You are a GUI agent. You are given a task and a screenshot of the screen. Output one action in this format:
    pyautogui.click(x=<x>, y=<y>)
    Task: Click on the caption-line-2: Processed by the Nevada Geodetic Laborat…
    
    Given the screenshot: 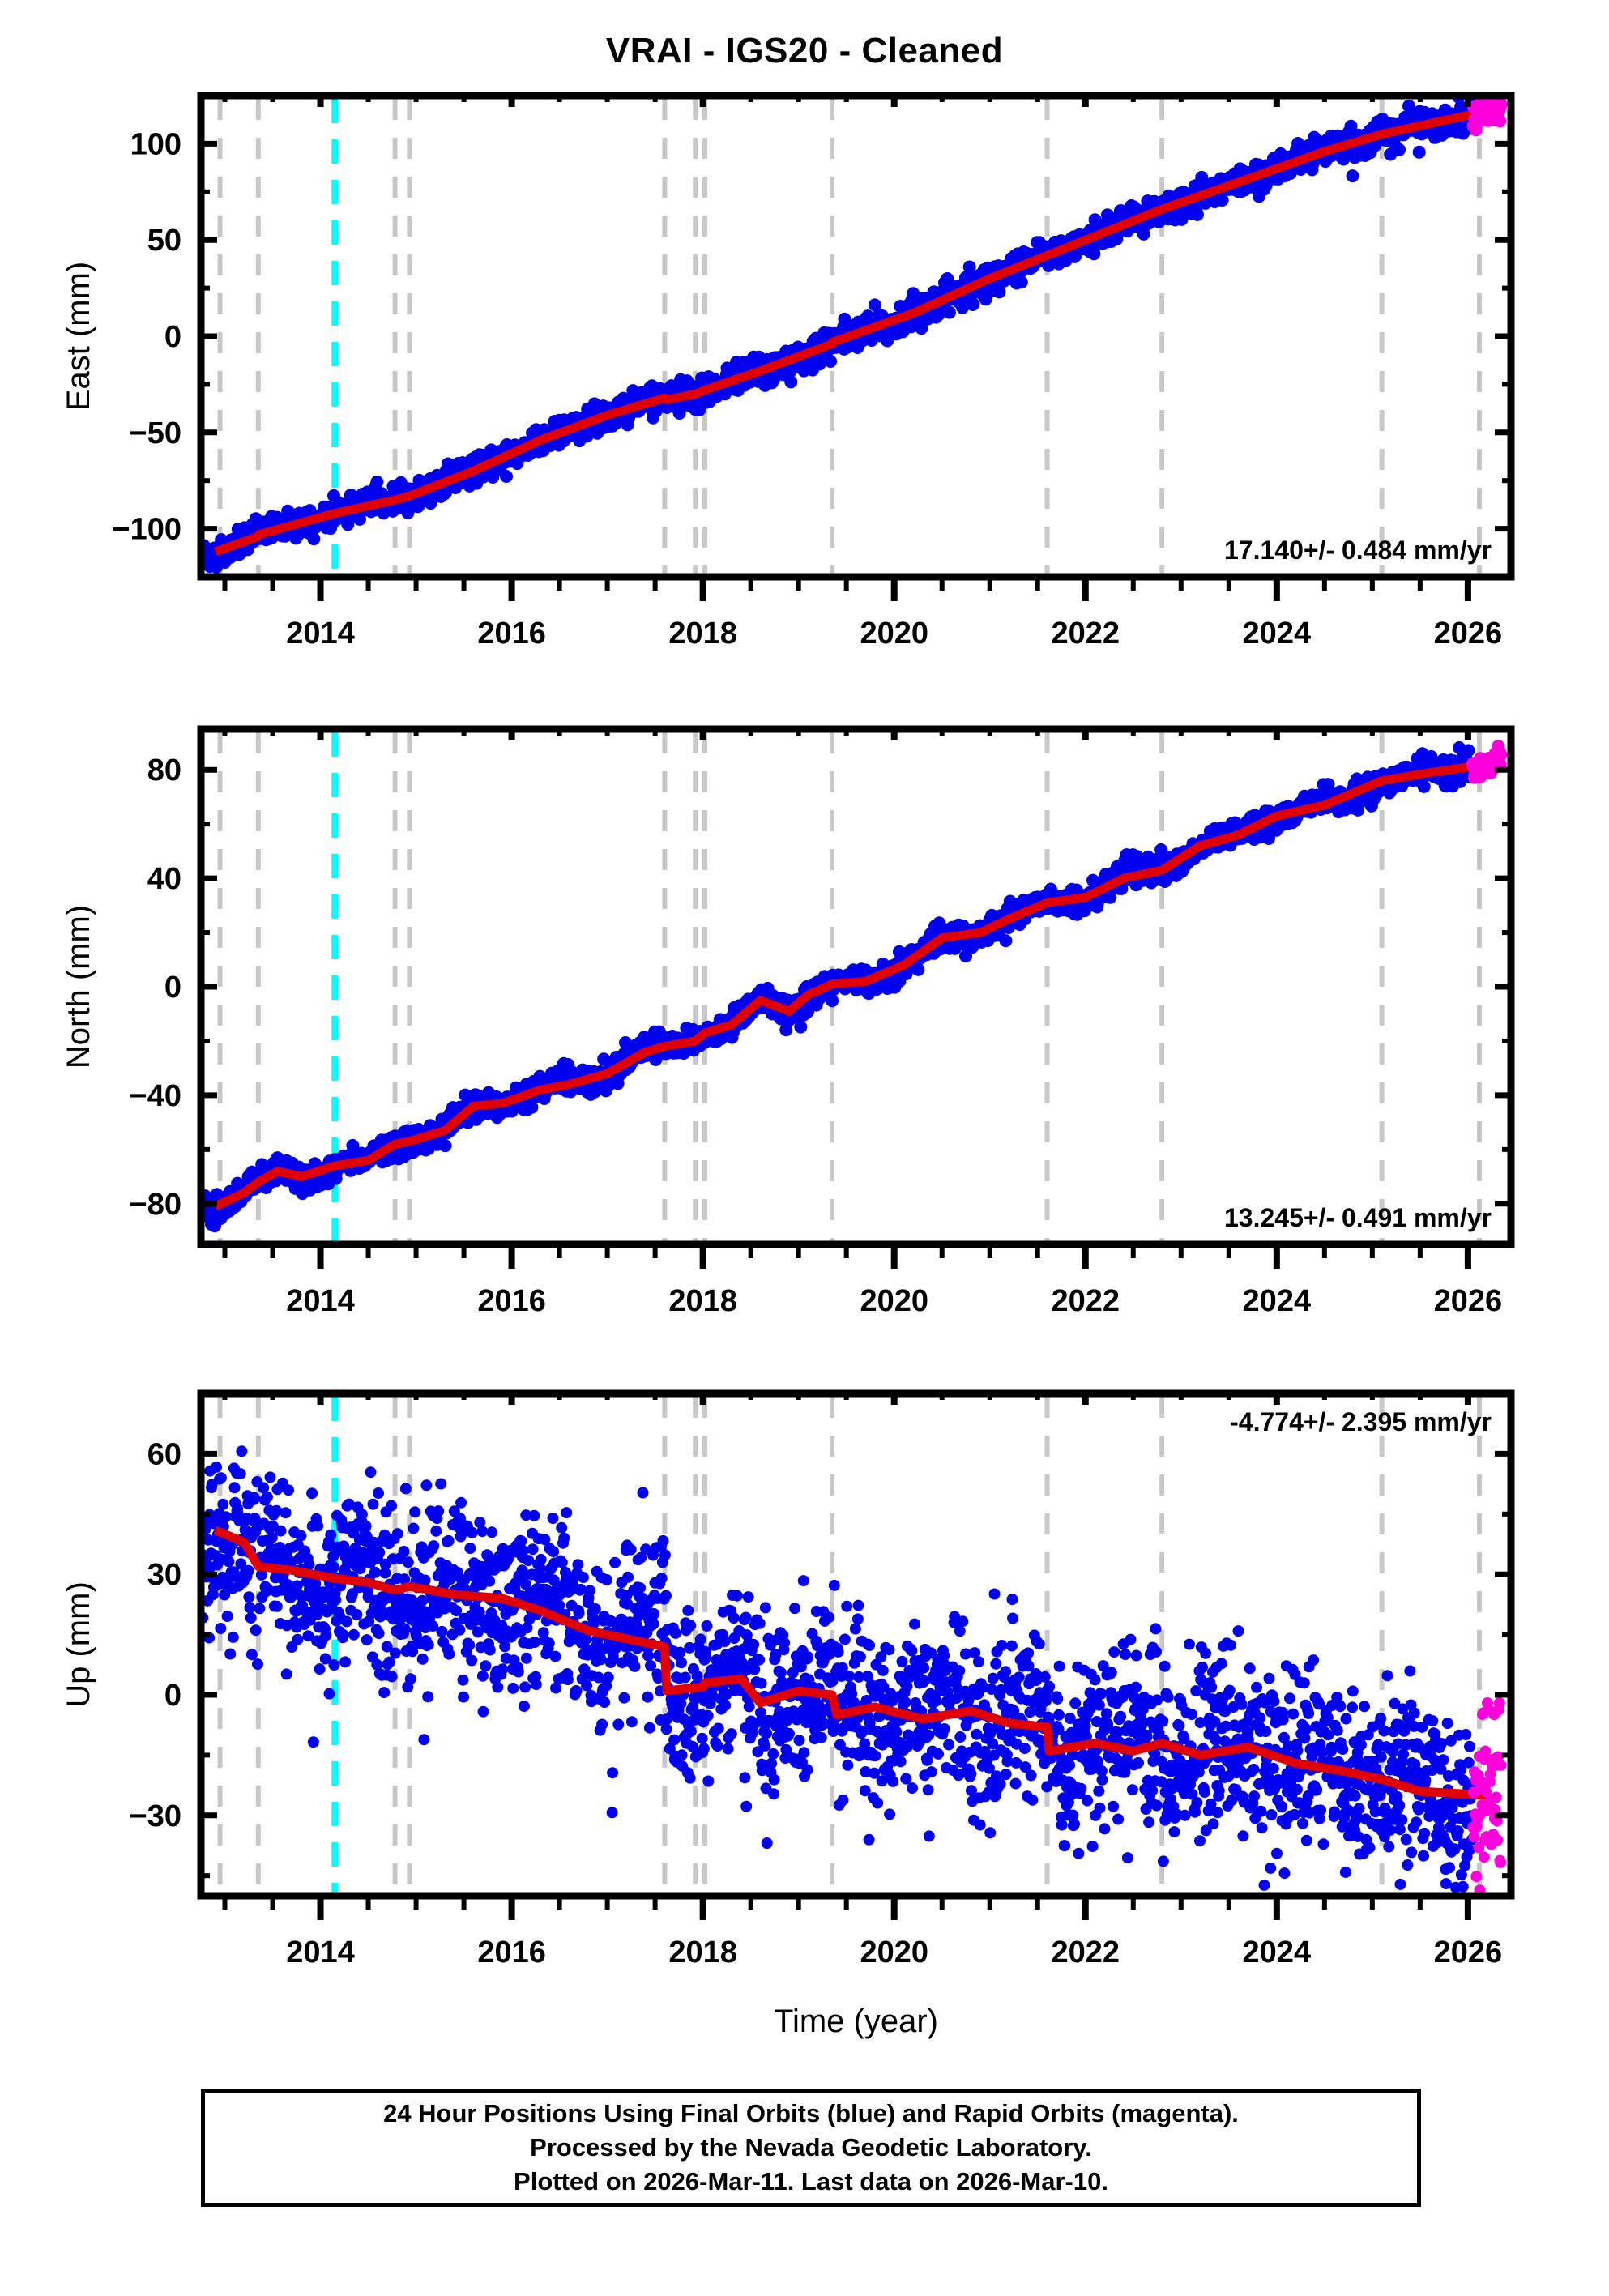 What is the action you would take?
    pyautogui.click(x=811, y=2147)
    